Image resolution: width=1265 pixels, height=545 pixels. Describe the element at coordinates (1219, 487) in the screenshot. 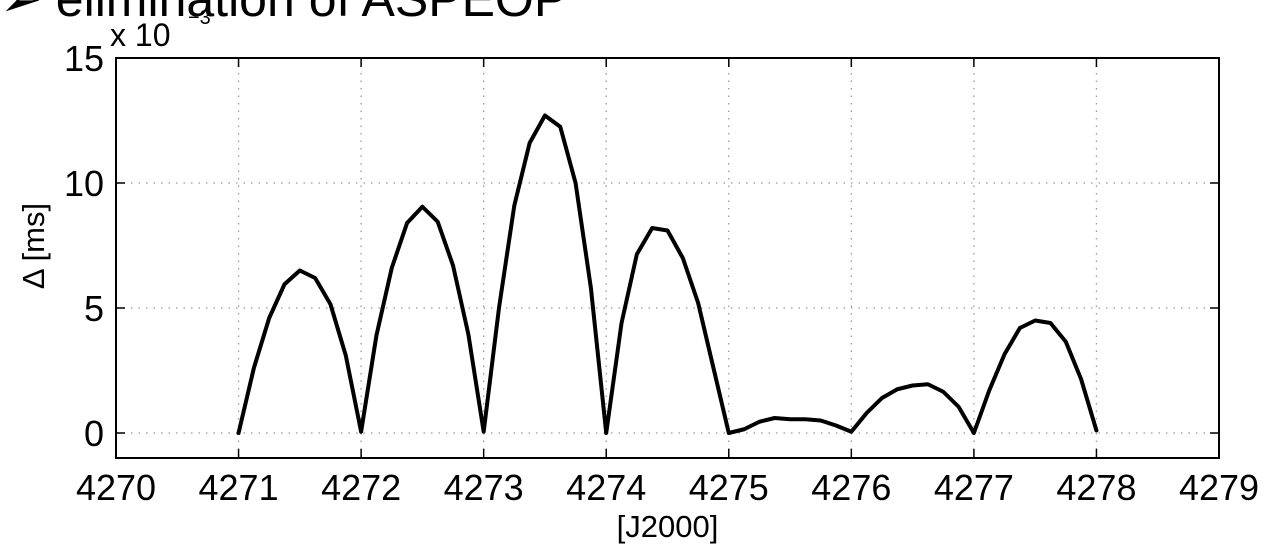

I see `x-tick-label: 4279` at that location.